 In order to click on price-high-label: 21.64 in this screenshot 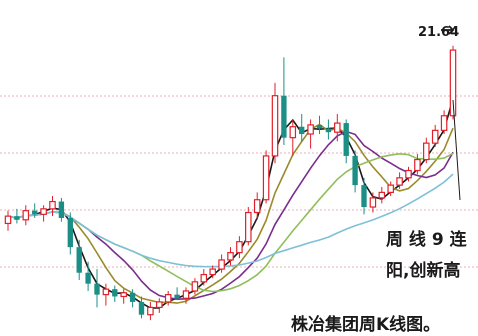, I will do `click(438, 32)`.